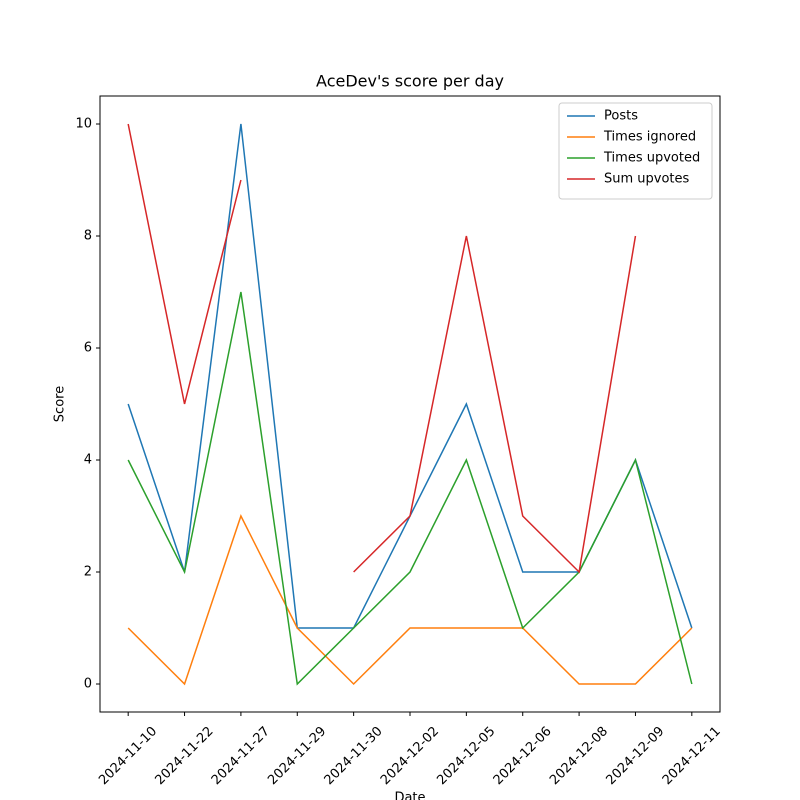 This screenshot has height=800, width=800. I want to click on legend-box, so click(635, 151).